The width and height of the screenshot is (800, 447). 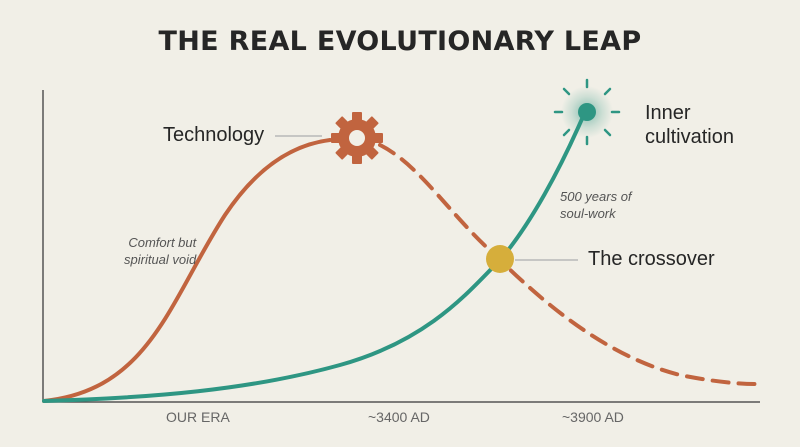 What do you see at coordinates (162, 242) in the screenshot?
I see `comfort-annotation-line1: Comfort but` at bounding box center [162, 242].